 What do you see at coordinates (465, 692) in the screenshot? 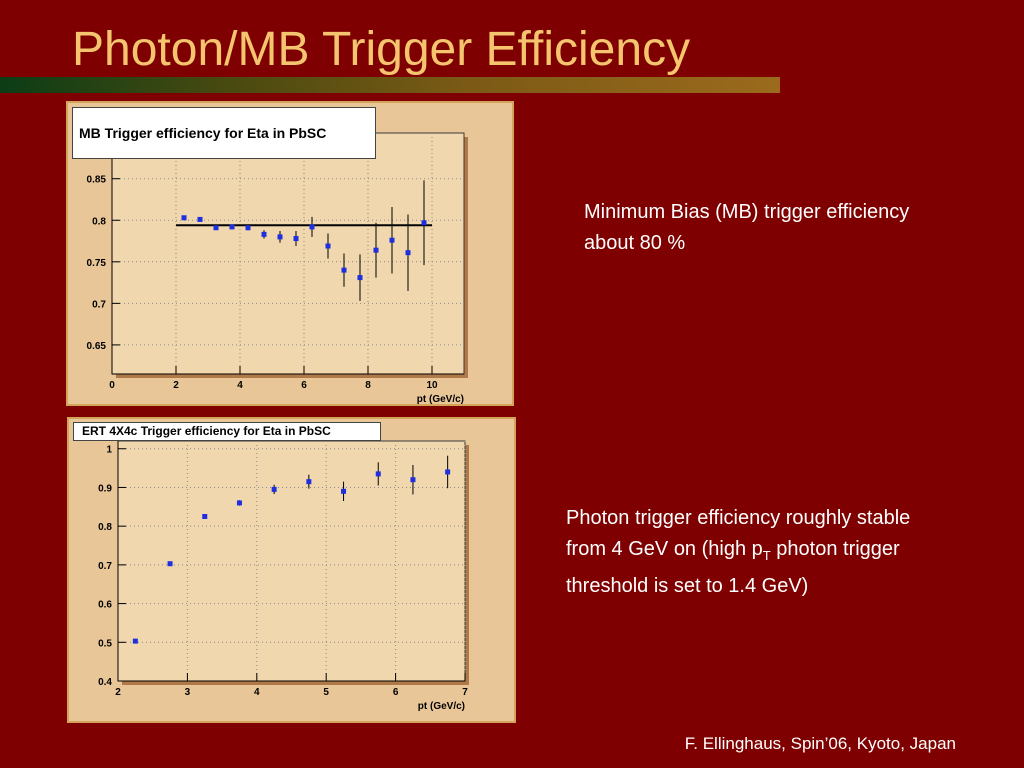
I see `x-tick-label: 7` at bounding box center [465, 692].